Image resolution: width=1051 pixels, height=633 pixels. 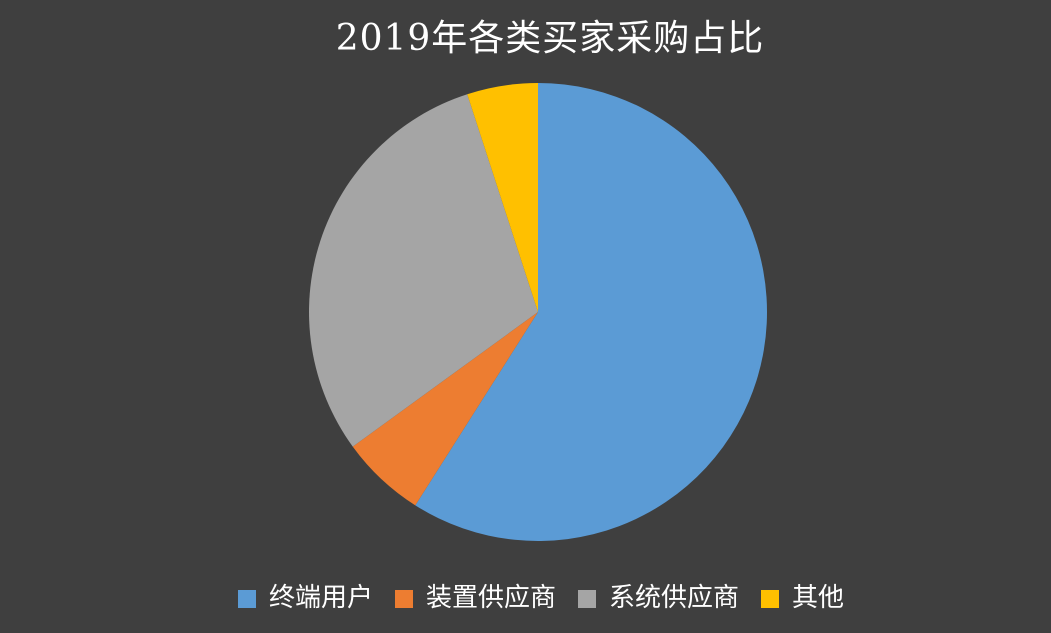 I want to click on pie-slice-装置供应商, so click(x=445, y=409).